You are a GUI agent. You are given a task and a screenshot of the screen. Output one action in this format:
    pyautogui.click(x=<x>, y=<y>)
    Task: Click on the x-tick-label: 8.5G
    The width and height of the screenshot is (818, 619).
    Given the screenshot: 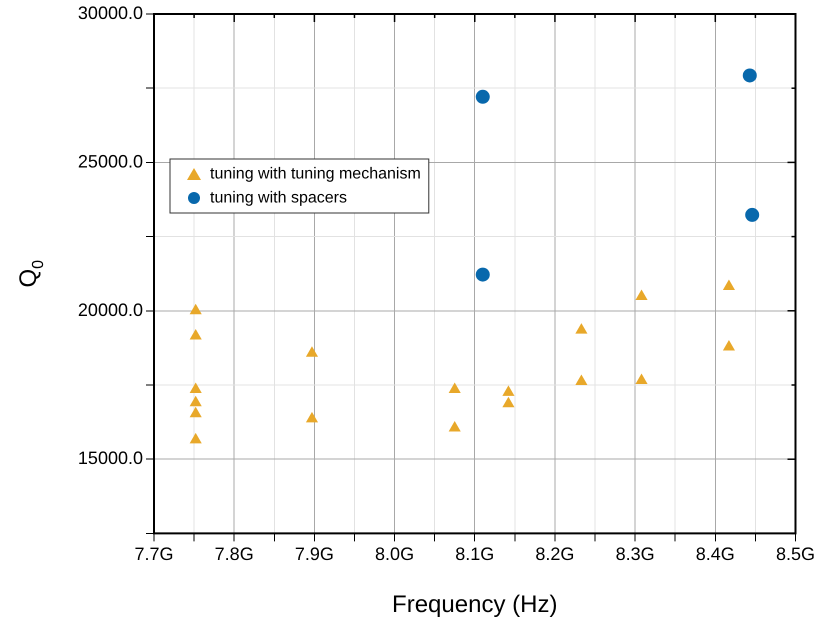 What is the action you would take?
    pyautogui.click(x=796, y=554)
    